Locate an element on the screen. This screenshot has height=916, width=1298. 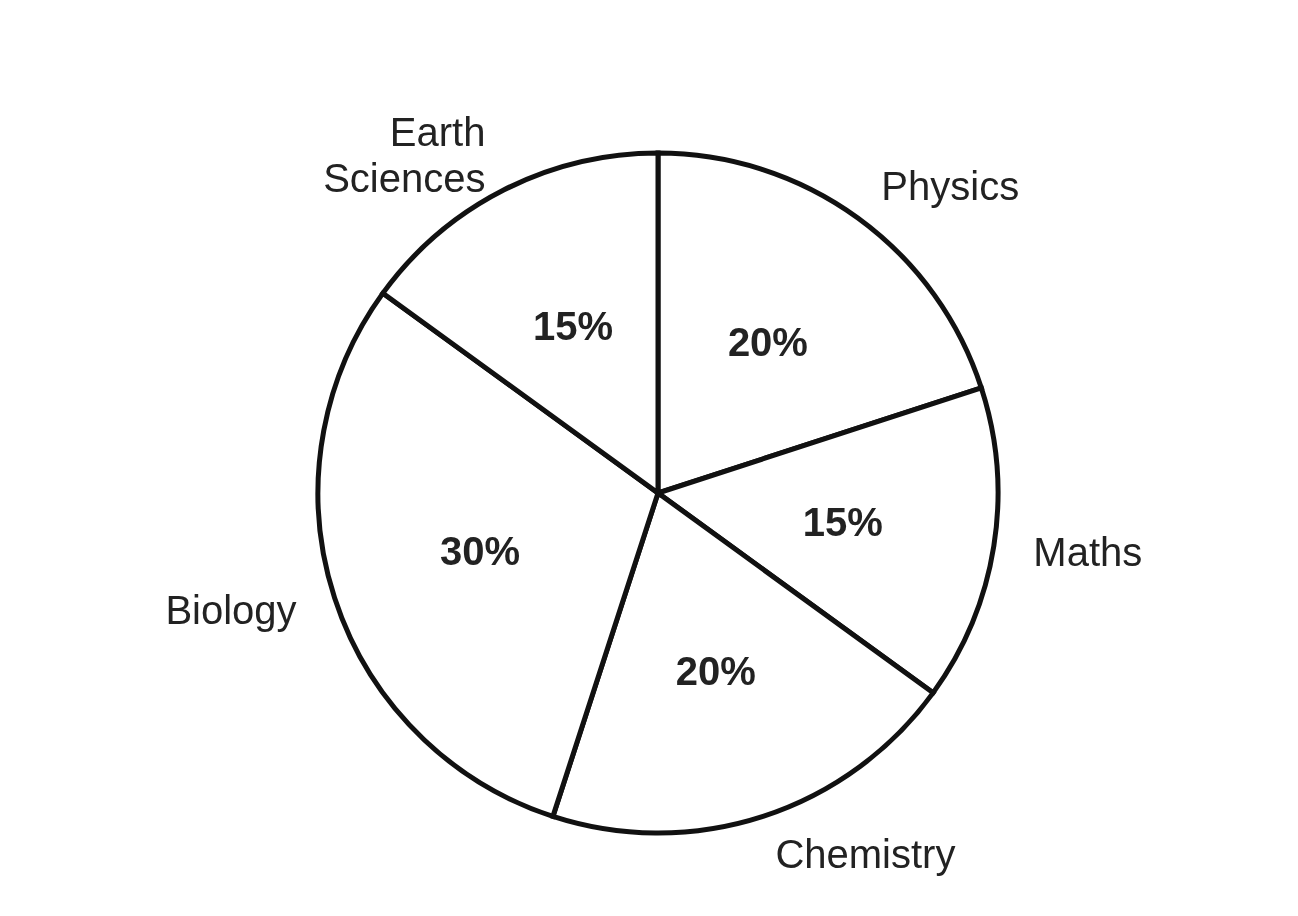
slice-label: Maths is located at coordinates (1088, 552).